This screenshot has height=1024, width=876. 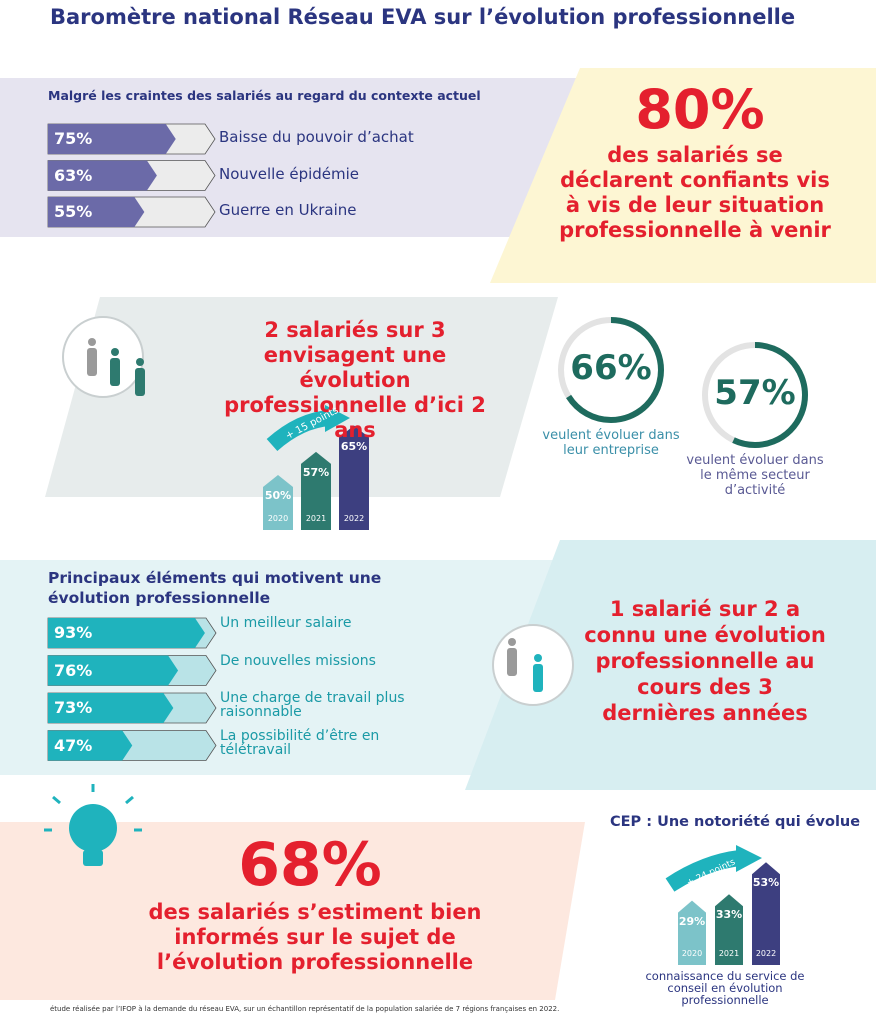 I want to click on section-heading: CEP : Une notoriété qui évolue, so click(x=735, y=822).